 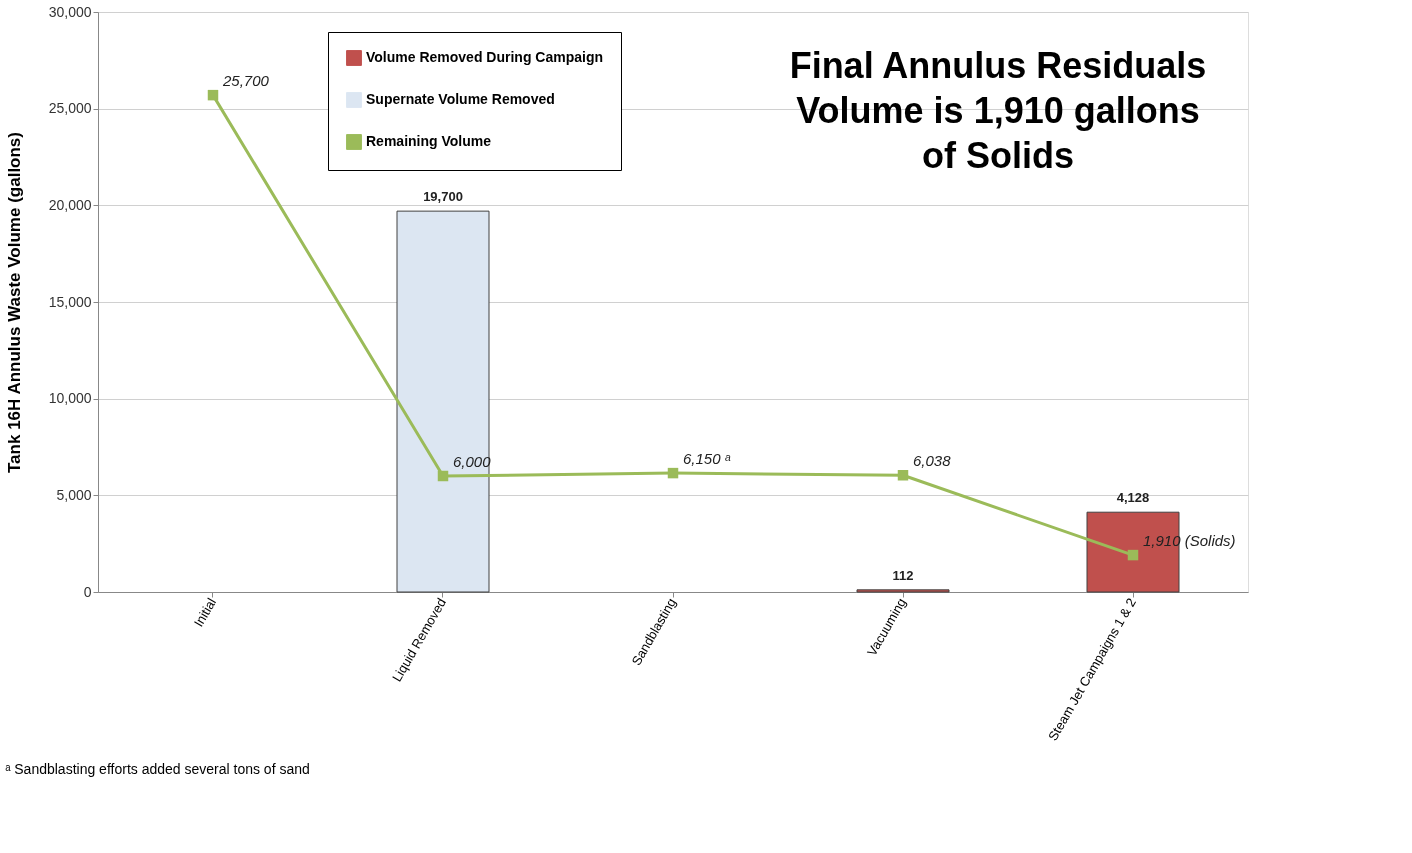 What do you see at coordinates (443, 197) in the screenshot?
I see `data-label: 19,700` at bounding box center [443, 197].